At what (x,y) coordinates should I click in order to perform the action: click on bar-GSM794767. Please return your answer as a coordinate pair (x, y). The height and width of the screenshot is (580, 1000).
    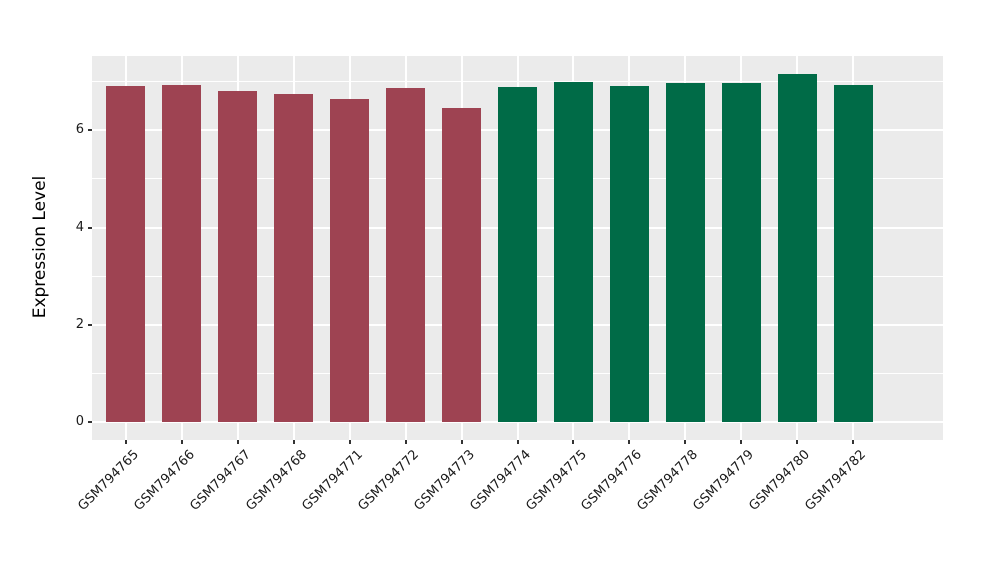
    Looking at the image, I should click on (237, 257).